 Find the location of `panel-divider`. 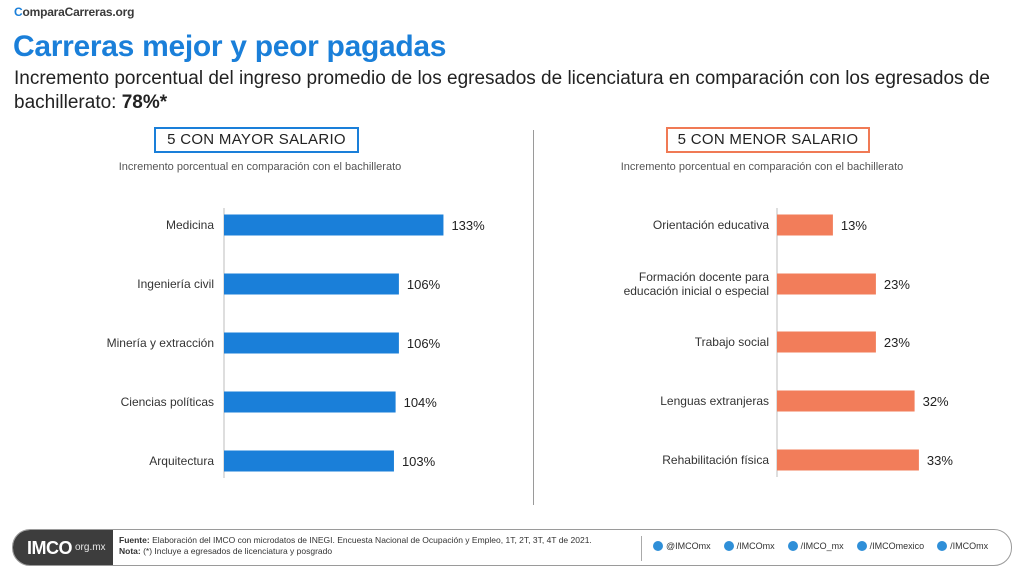

panel-divider is located at coordinates (533, 317).